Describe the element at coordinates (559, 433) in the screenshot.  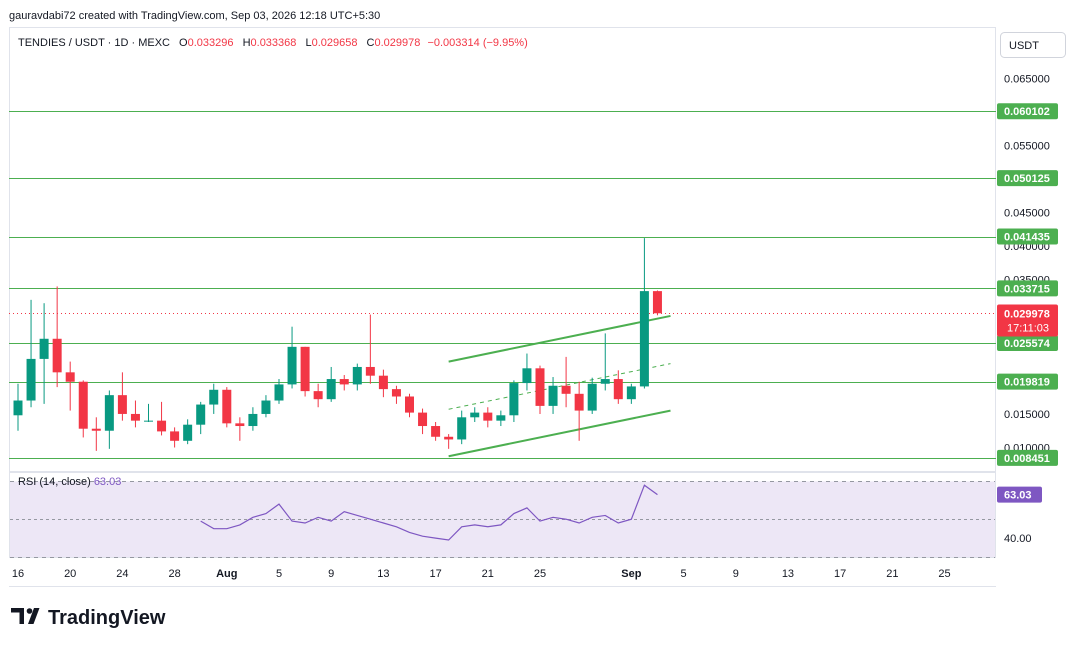
I see `channel-lower-line` at that location.